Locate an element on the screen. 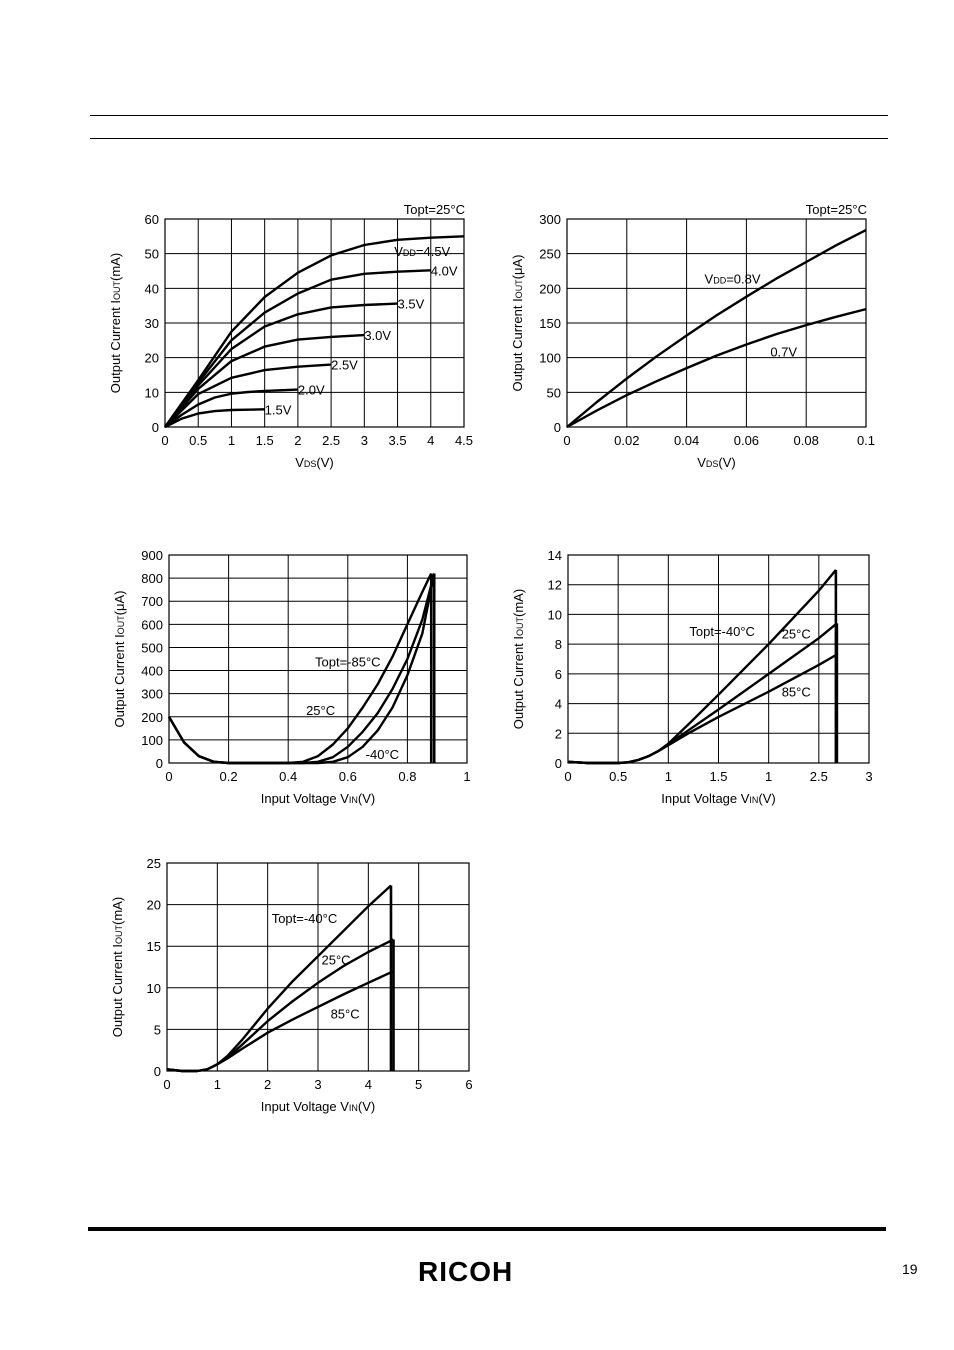  footer-rule is located at coordinates (487, 1229).